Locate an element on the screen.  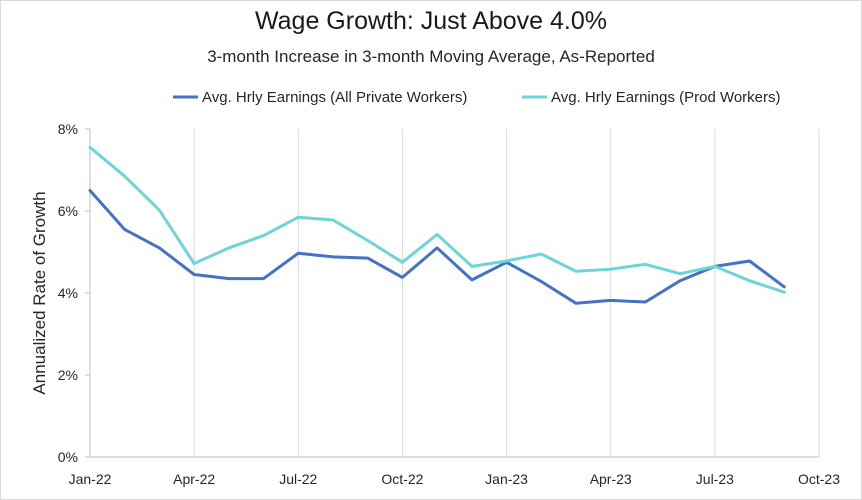
y-tick-label: 4% is located at coordinates (68, 293).